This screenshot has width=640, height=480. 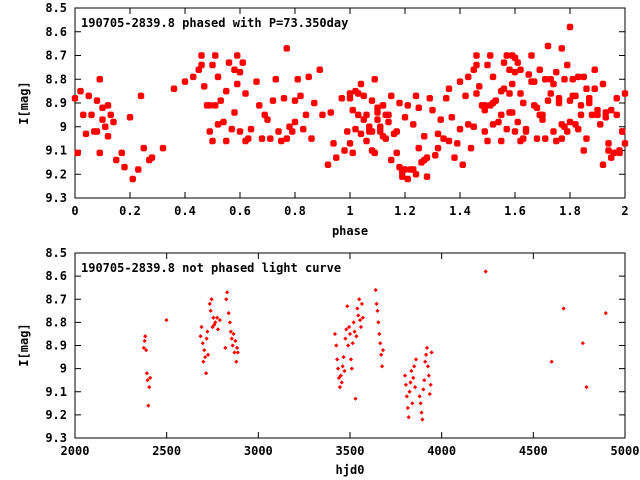 I want to click on chart-title: 190705-2839.8 not phased light curve, so click(x=211, y=268).